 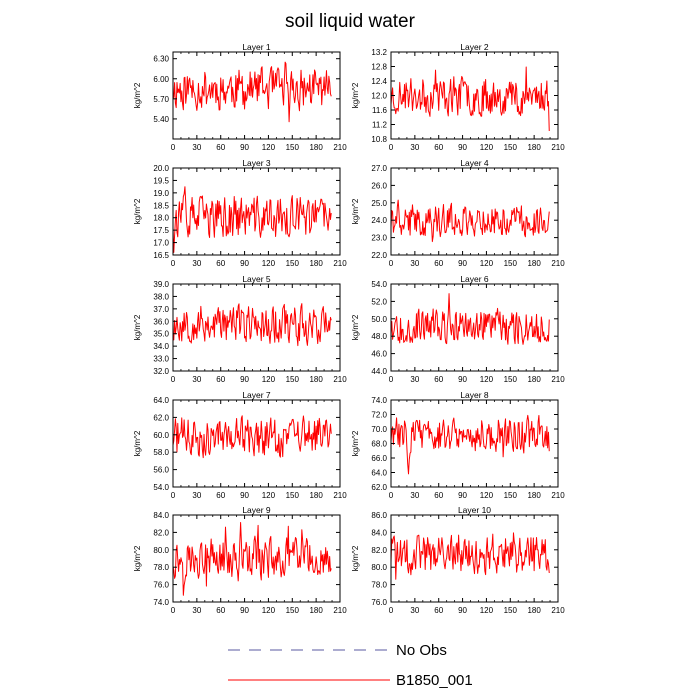 What do you see at coordinates (379, 185) in the screenshot?
I see `y-tick-label: 26.0` at bounding box center [379, 185].